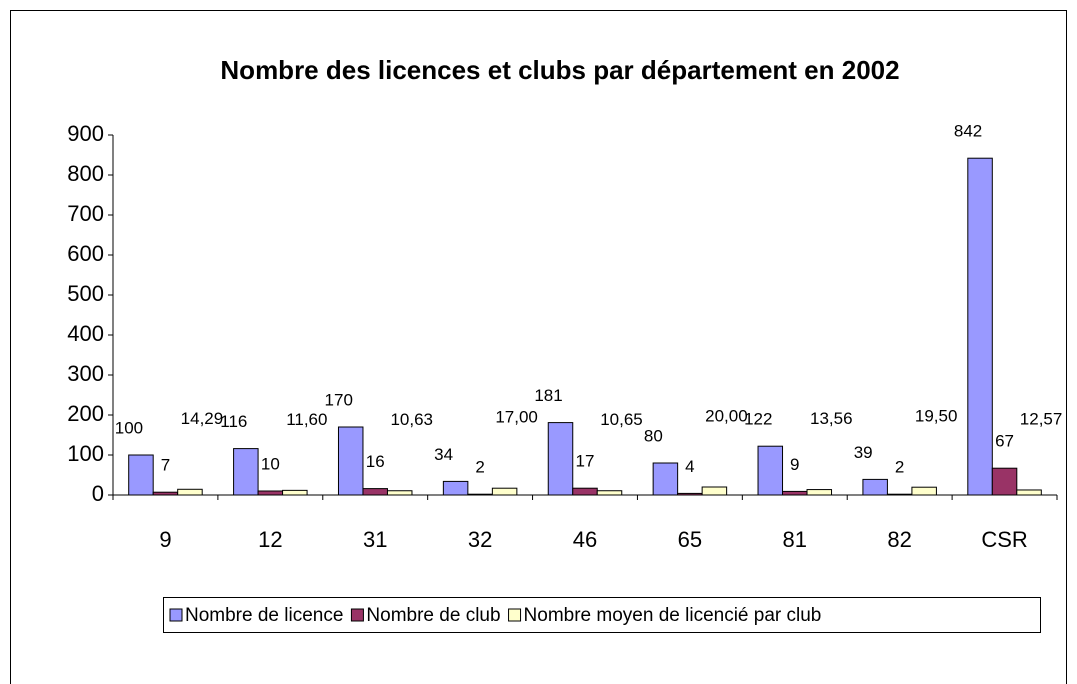 The height and width of the screenshot is (684, 1077). Describe the element at coordinates (165, 465) in the screenshot. I see `data-label: 7` at that location.